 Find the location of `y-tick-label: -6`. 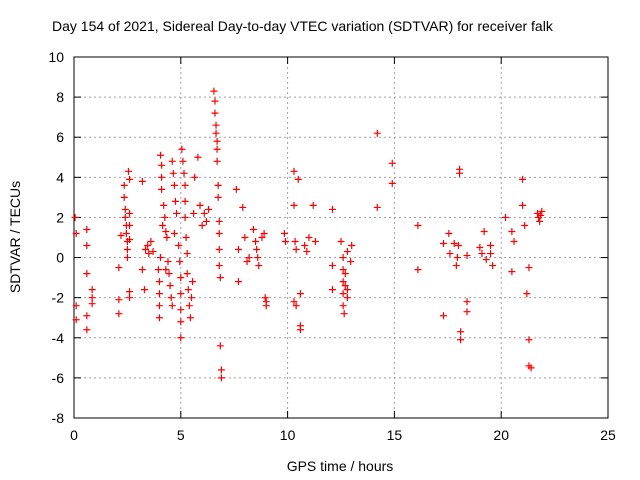

y-tick-label: -6 is located at coordinates (58, 378).